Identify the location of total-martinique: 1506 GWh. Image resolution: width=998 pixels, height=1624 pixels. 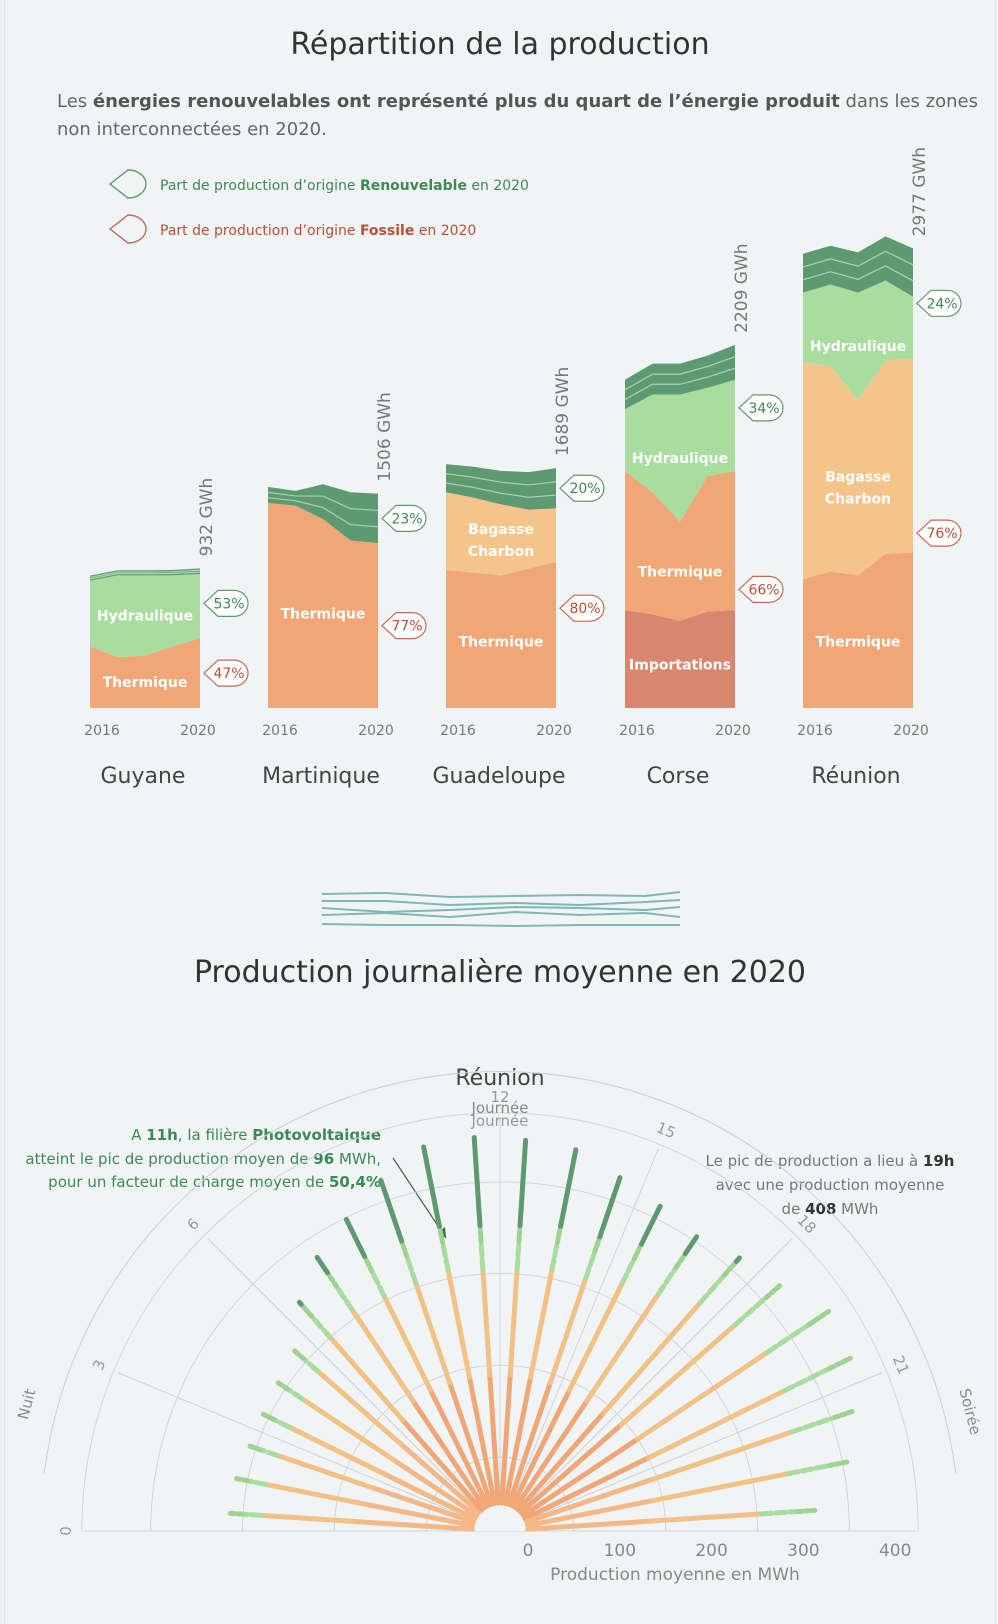
(385, 436).